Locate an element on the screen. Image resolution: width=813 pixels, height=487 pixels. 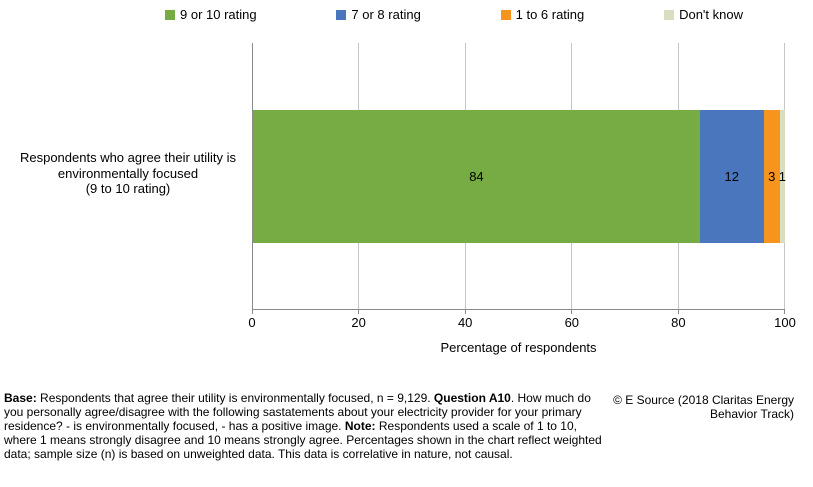
category-label-line: (9 to 10 rating) is located at coordinates (128, 188).